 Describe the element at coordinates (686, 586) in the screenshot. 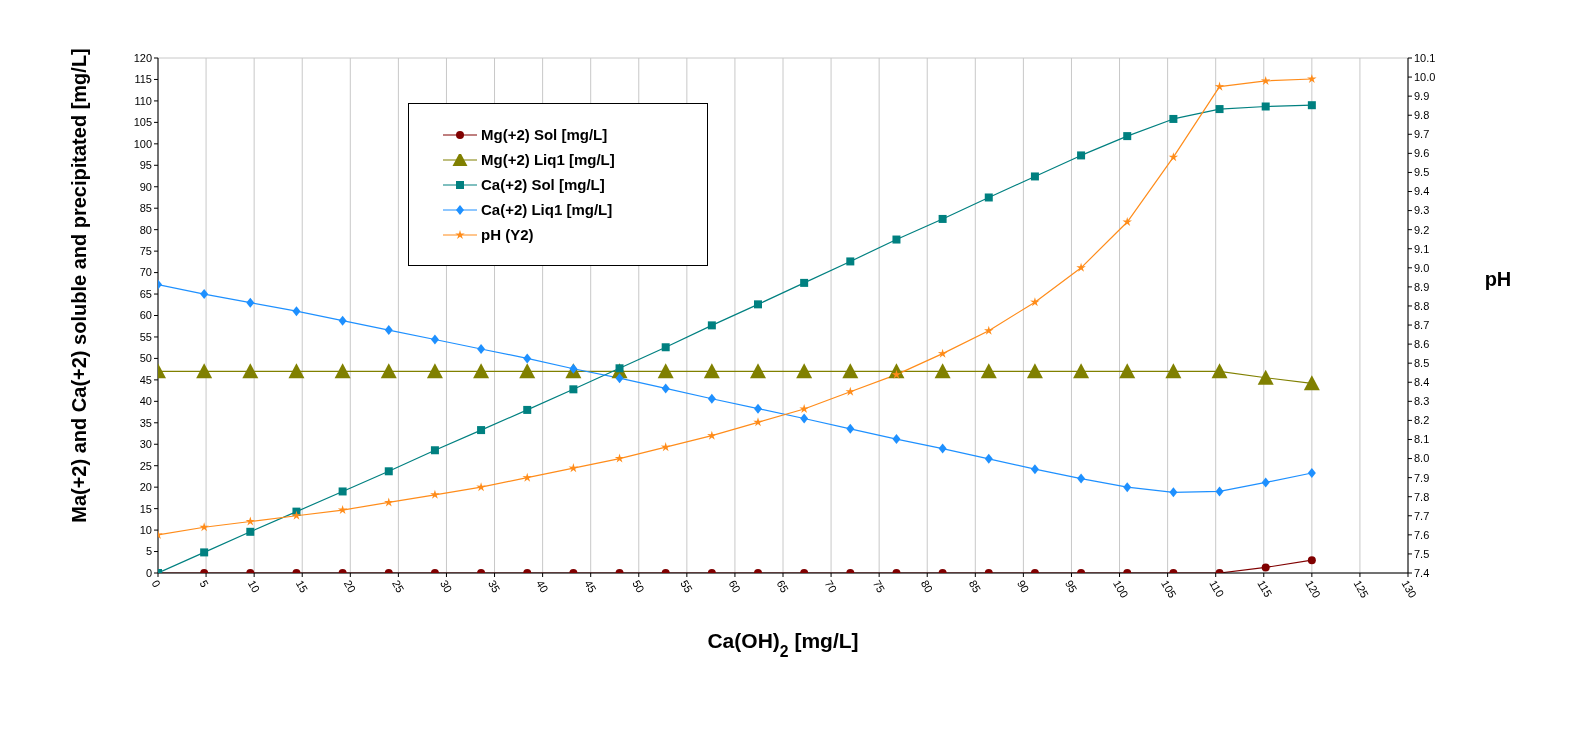

I see `x-tick-label: 55` at that location.